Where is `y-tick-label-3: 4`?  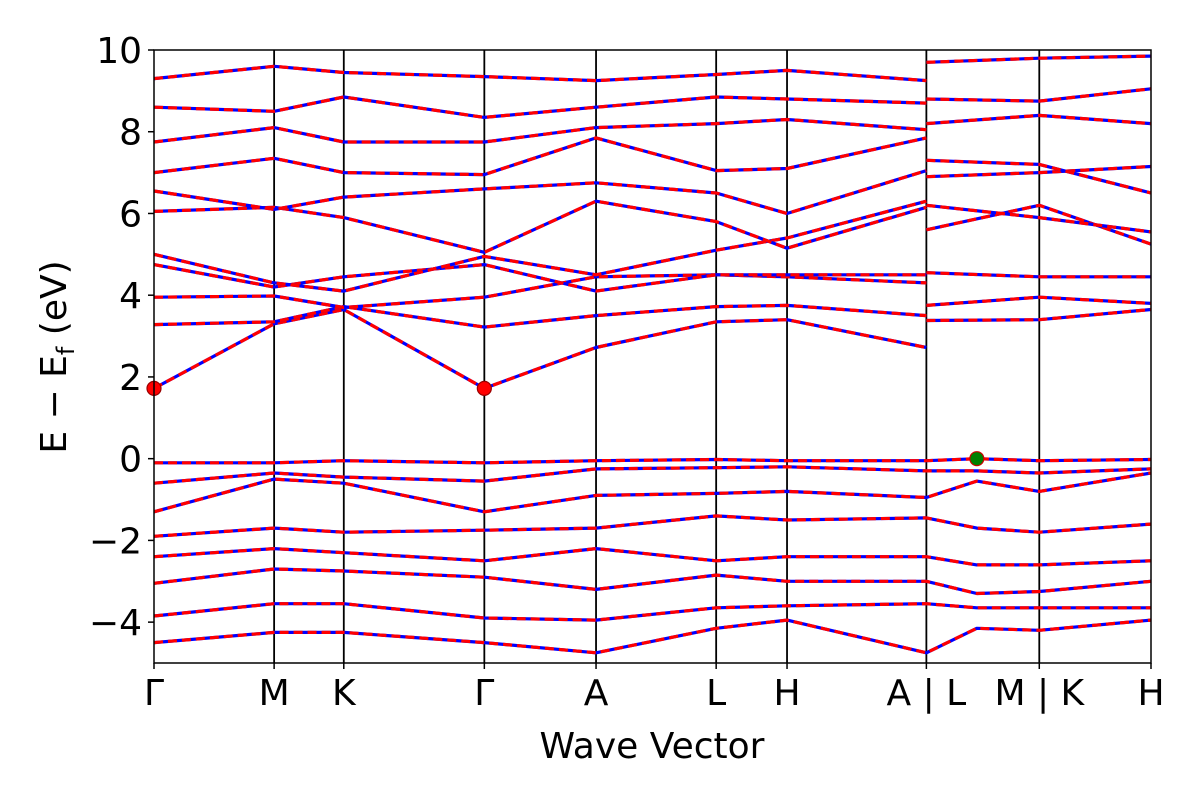
y-tick-label-3: 4 is located at coordinates (130, 296).